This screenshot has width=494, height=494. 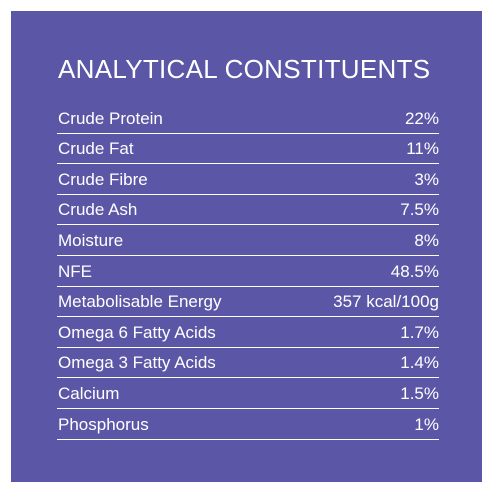 What do you see at coordinates (248, 149) in the screenshot?
I see `table-row: Crude Fat 11%` at bounding box center [248, 149].